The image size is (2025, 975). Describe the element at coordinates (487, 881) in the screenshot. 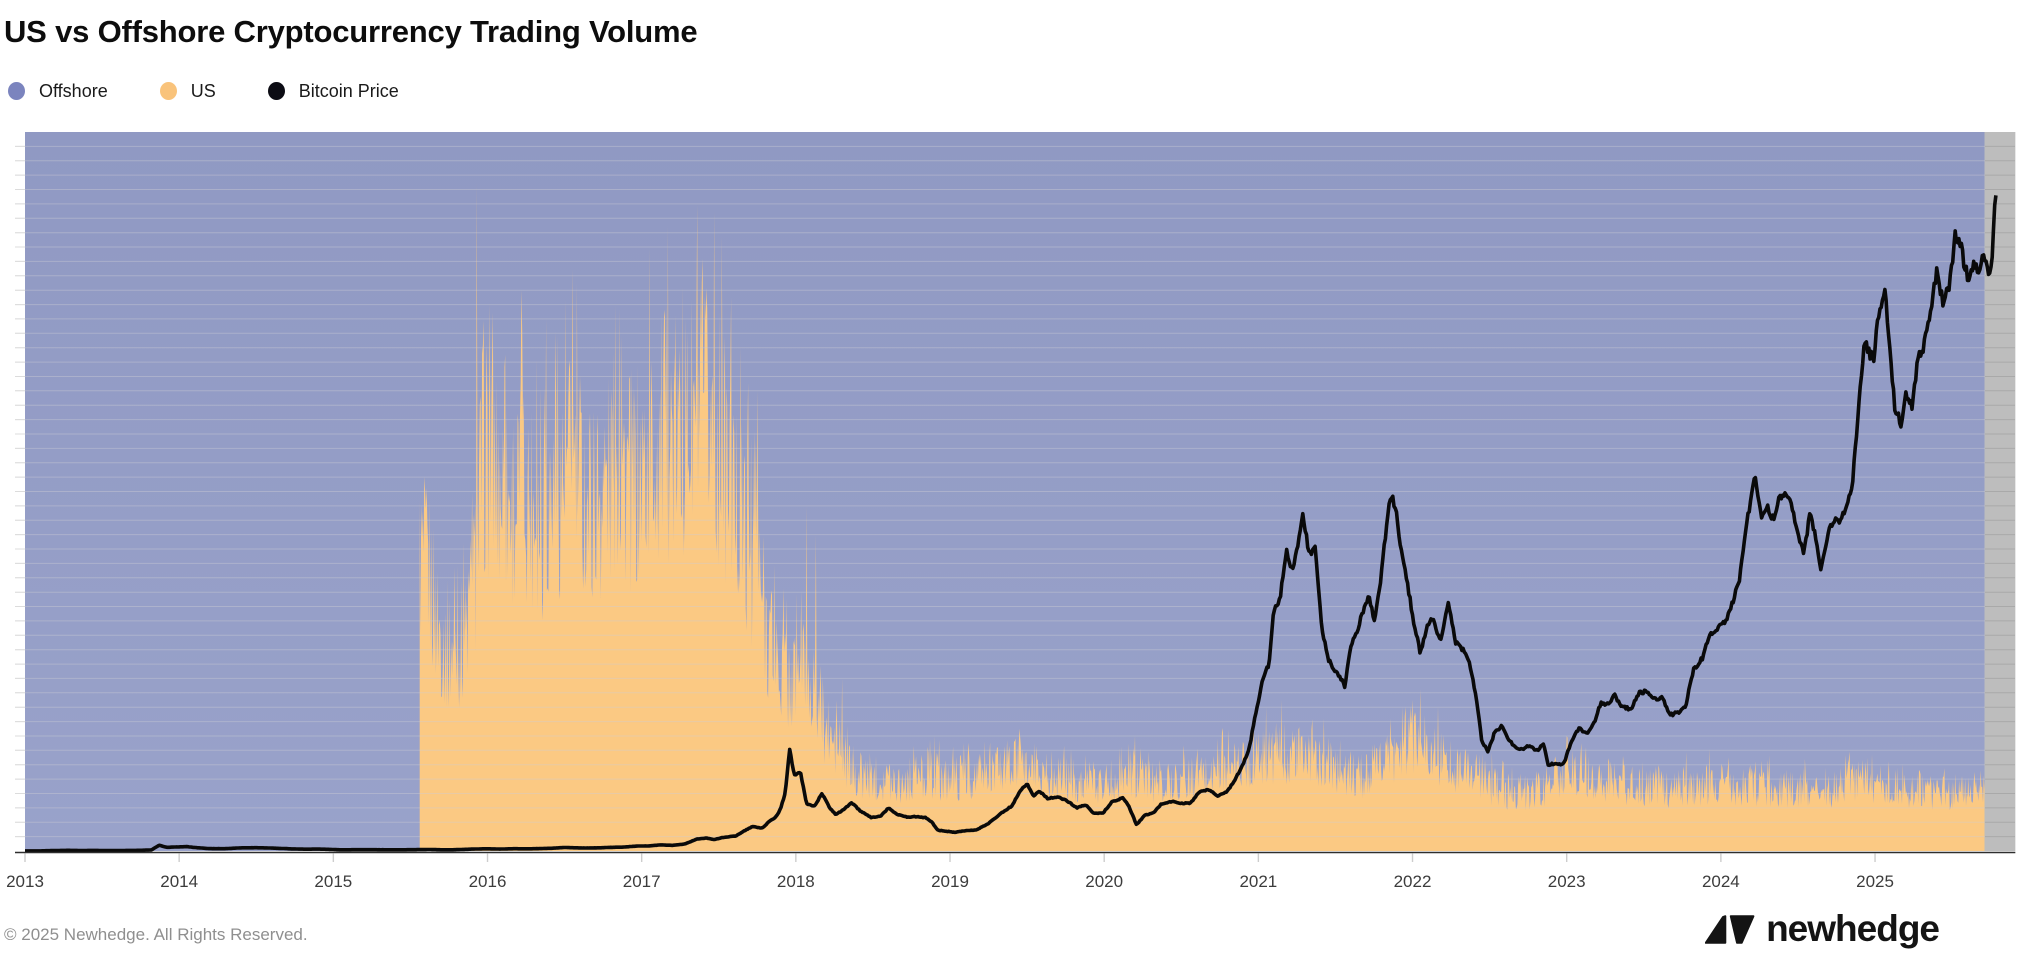

I see `x-axis-tick-label: 2016` at that location.